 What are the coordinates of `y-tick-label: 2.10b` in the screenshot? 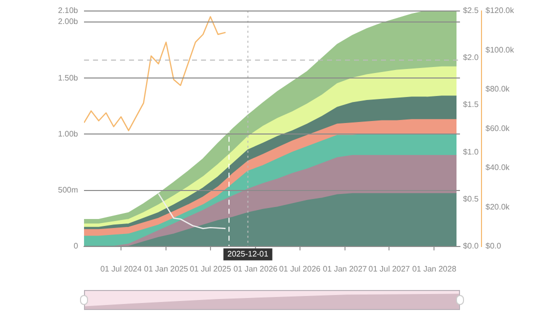 It's located at (68, 11).